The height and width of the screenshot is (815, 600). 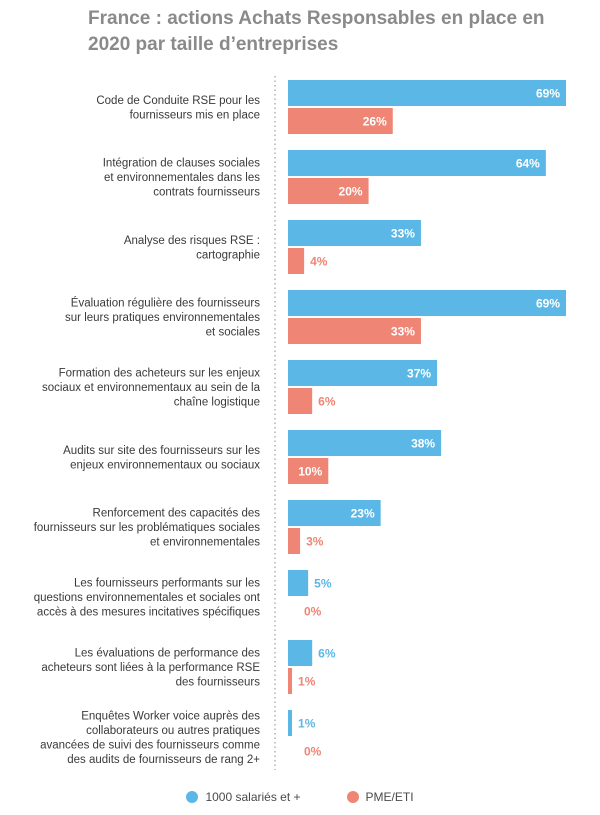 I want to click on data-label-series-1: 5%, so click(x=323, y=584).